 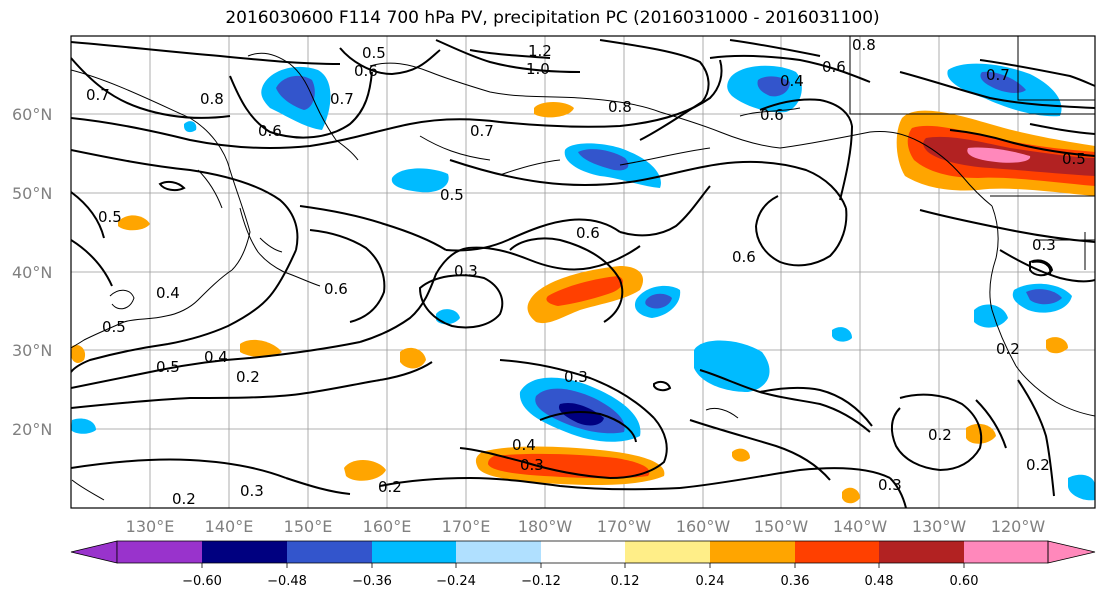 What do you see at coordinates (860, 526) in the screenshot?
I see `lon-label: 140°W` at bounding box center [860, 526].